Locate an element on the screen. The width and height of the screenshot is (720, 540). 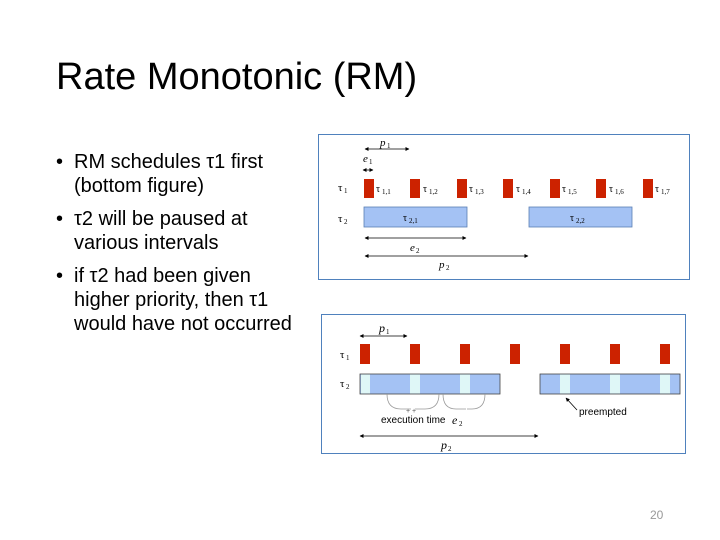
svg-text: 1,2 is located at coordinates (433, 192).